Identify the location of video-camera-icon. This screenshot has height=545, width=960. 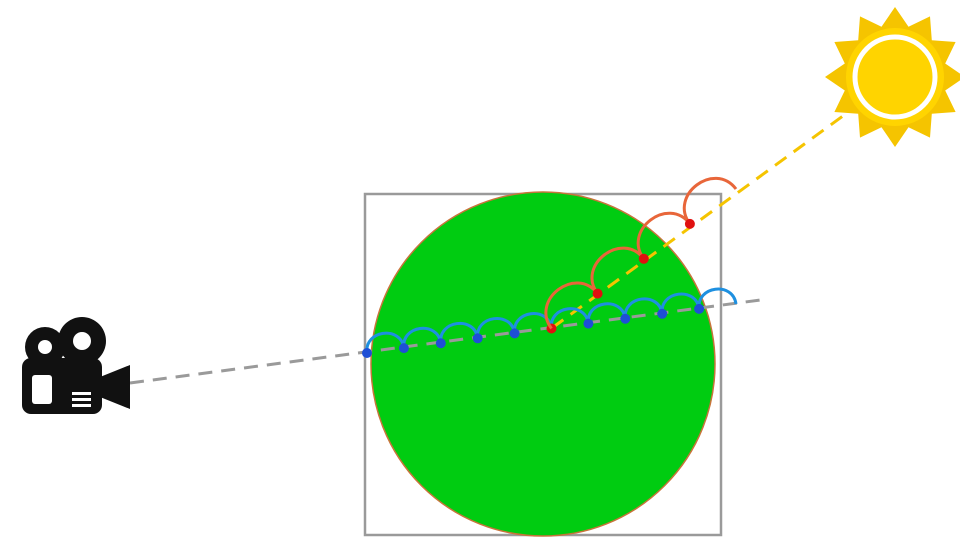
(76, 365).